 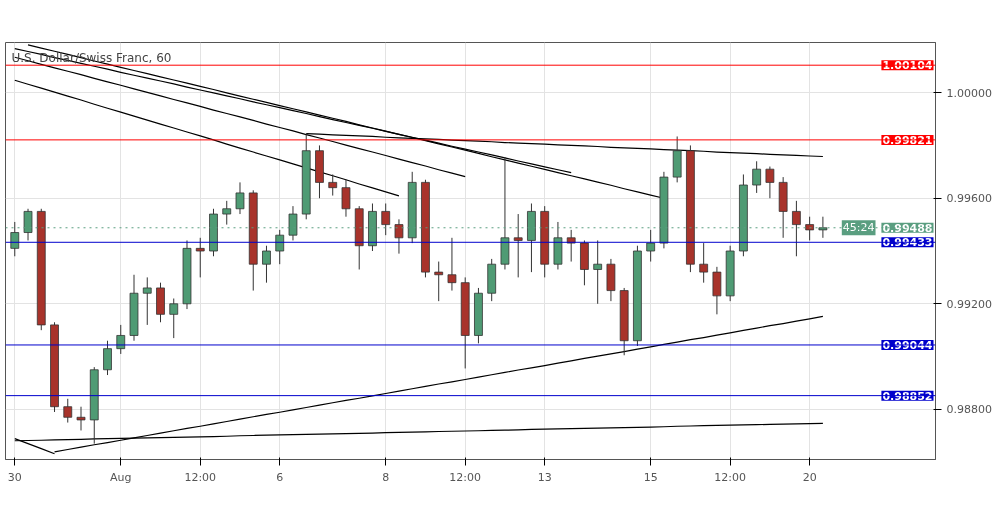 I want to click on x-tick-label: 15, so click(x=650, y=477).